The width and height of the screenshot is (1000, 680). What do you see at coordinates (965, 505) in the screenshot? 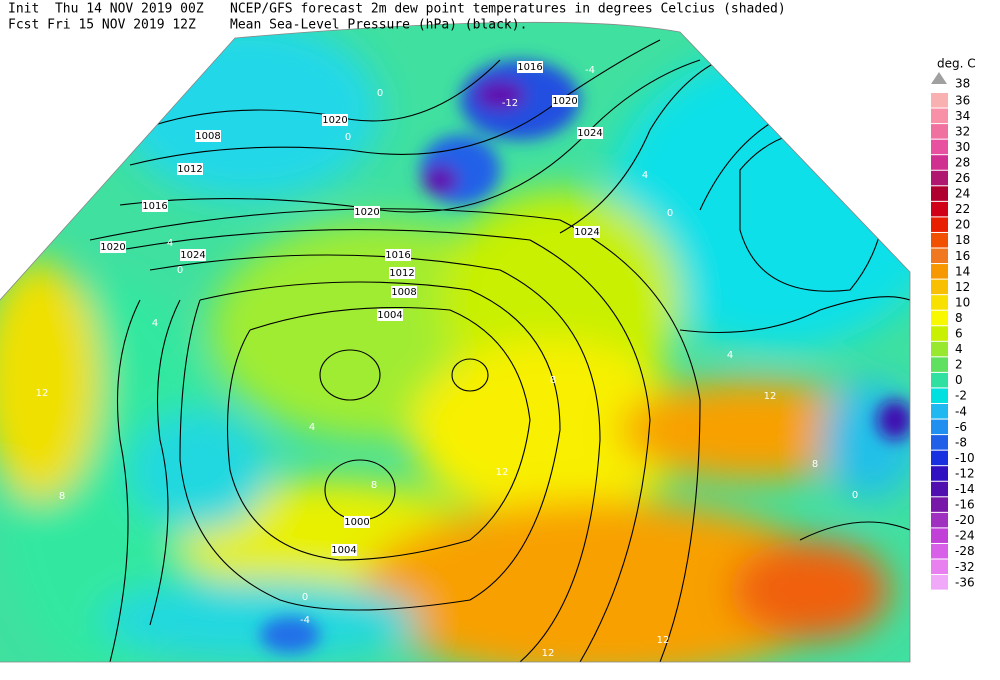
I see `legend-label: -16` at bounding box center [965, 505].